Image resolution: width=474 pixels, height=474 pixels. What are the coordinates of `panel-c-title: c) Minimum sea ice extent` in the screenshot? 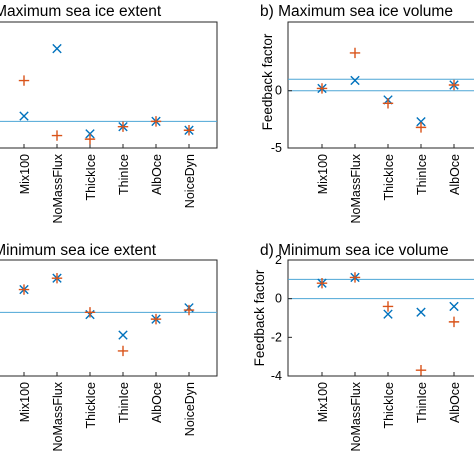 It's located at (78, 250).